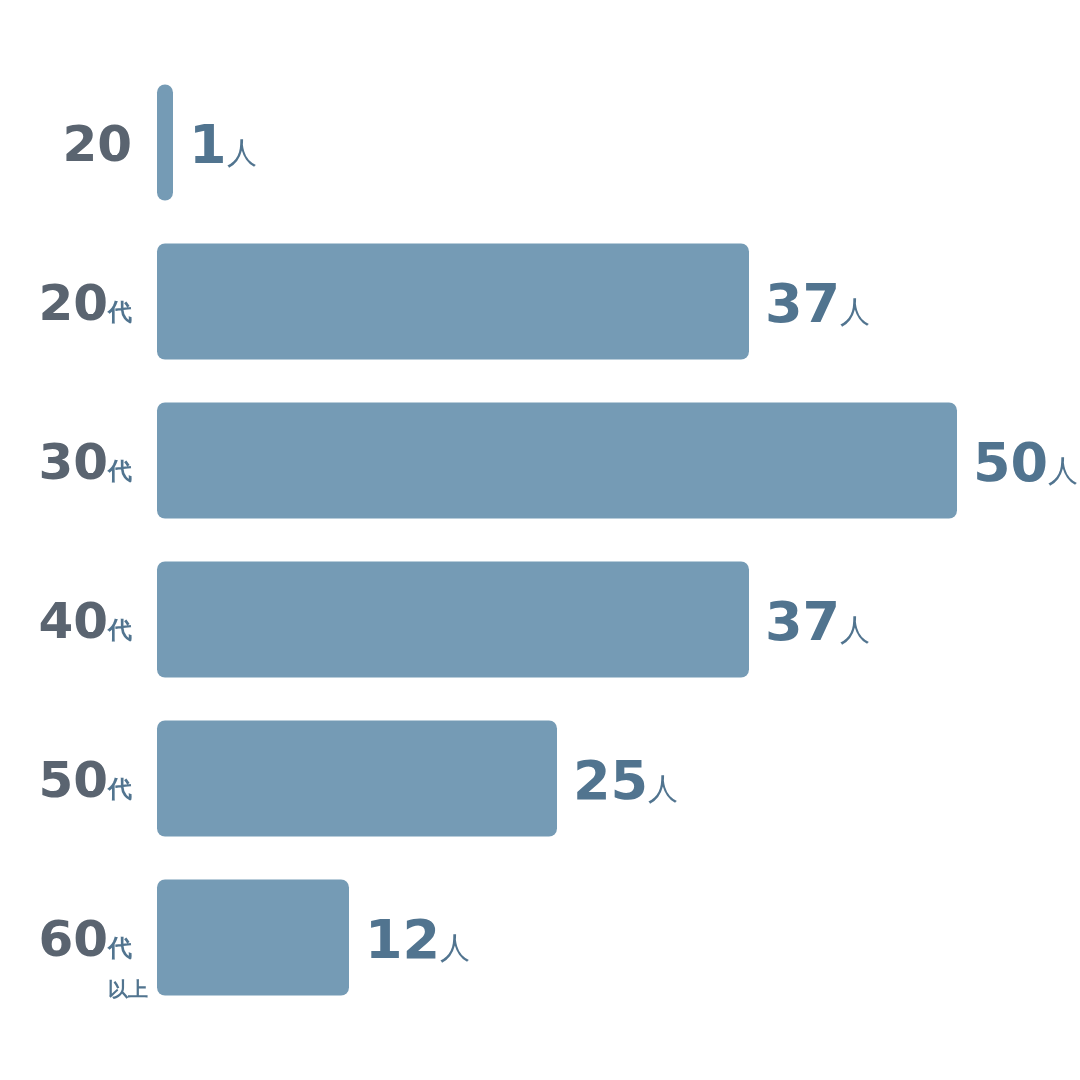 This screenshot has width=1080, height=1080. I want to click on y-tick-label: 20代, so click(85, 302).